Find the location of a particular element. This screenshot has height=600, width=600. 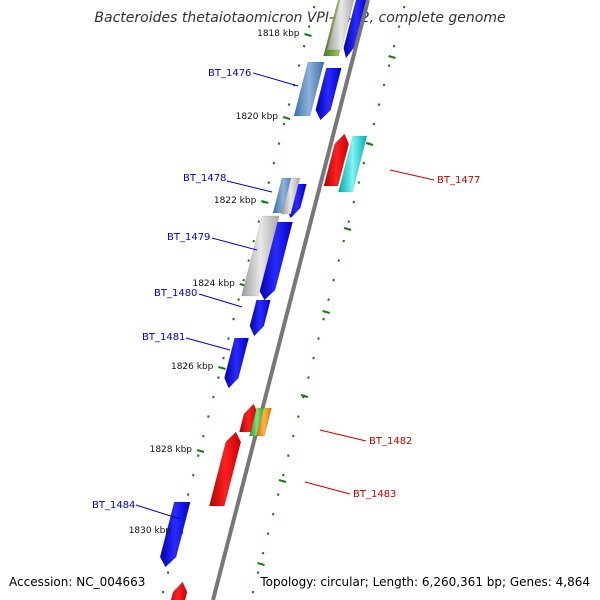

gene-label: BT_1480 is located at coordinates (175, 293).